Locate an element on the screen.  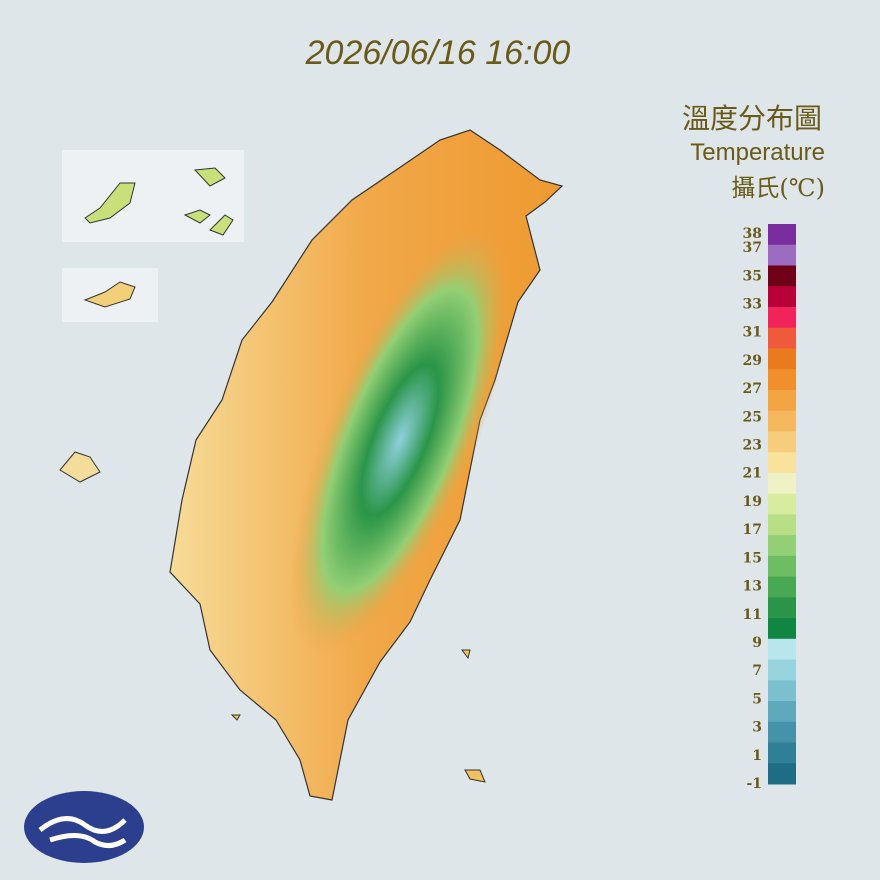
mountain-range is located at coordinates (400, 440).